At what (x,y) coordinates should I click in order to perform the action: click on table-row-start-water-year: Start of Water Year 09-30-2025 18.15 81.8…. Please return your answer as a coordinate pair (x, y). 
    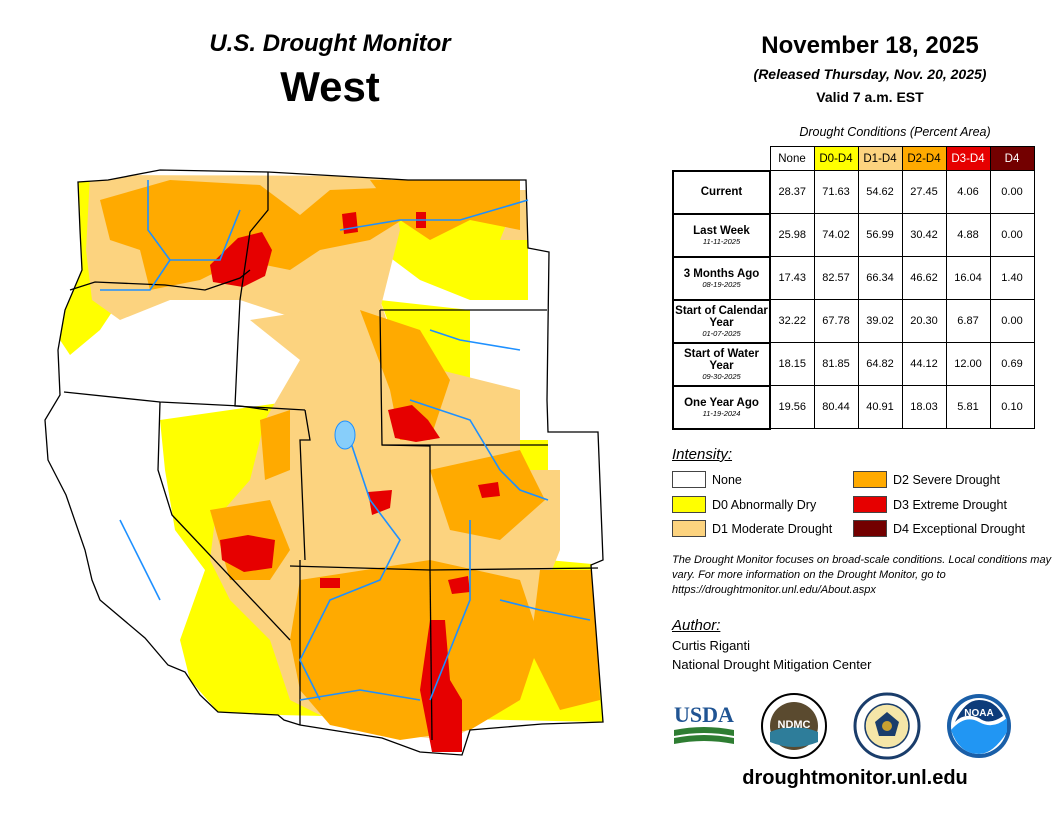
    Looking at the image, I should click on (853, 364).